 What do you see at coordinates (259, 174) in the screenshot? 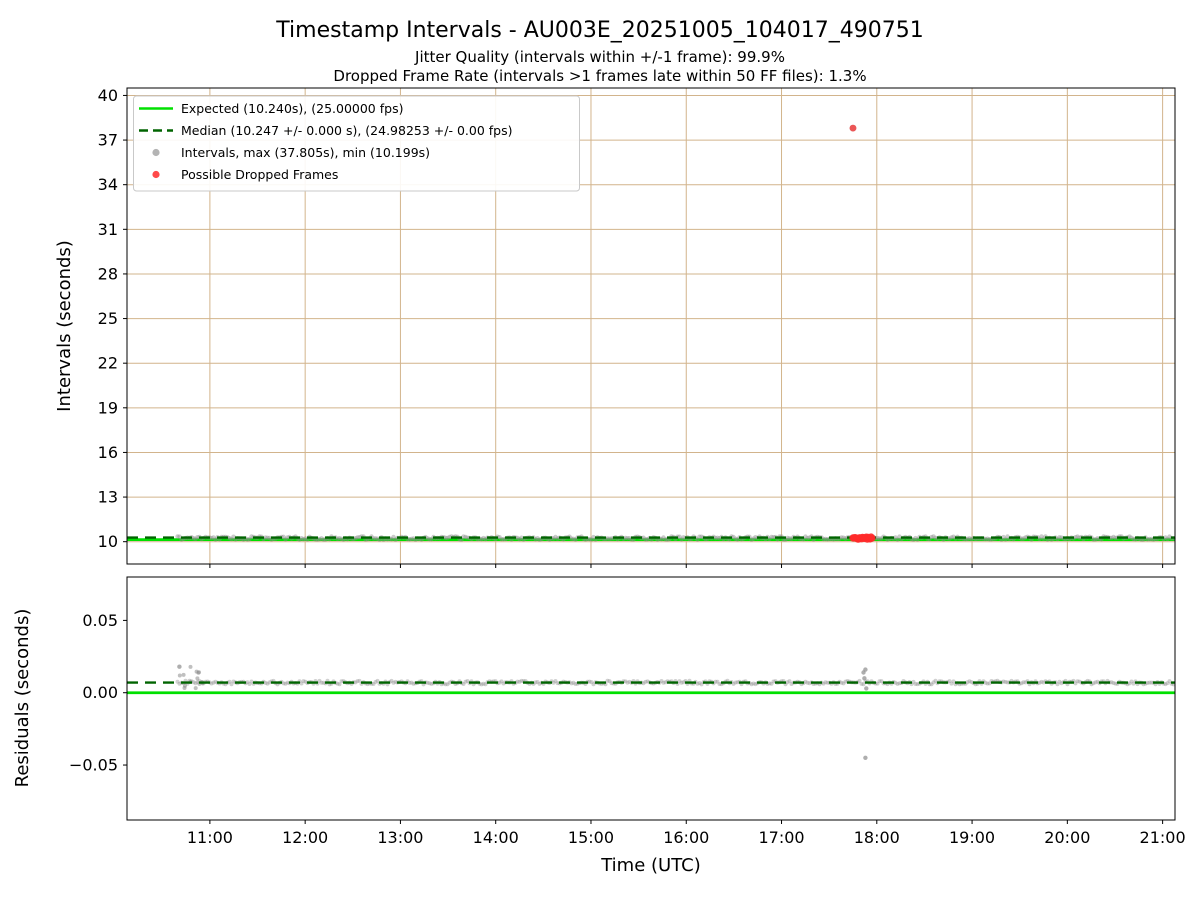
I see `legend-dropped-frames-label: Possible Dropped Frames` at bounding box center [259, 174].